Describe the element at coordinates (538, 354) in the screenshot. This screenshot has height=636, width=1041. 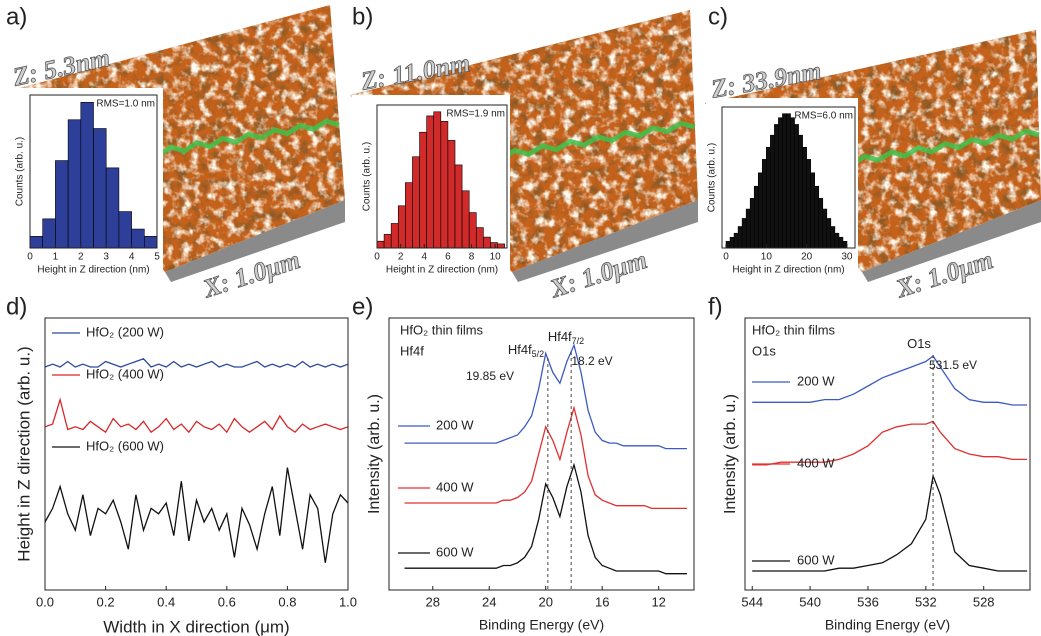
I see `peak-name-subscript: 5/2` at that location.